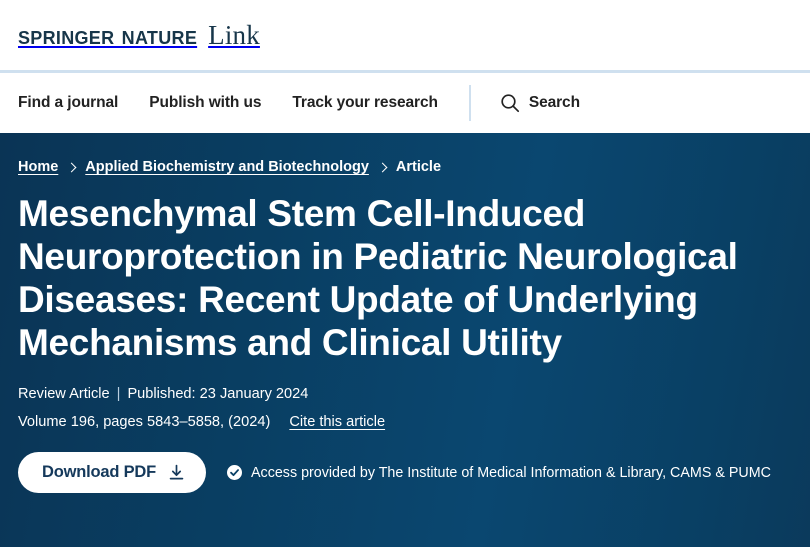  I want to click on download-pdf-button: Download PDF, so click(112, 472).